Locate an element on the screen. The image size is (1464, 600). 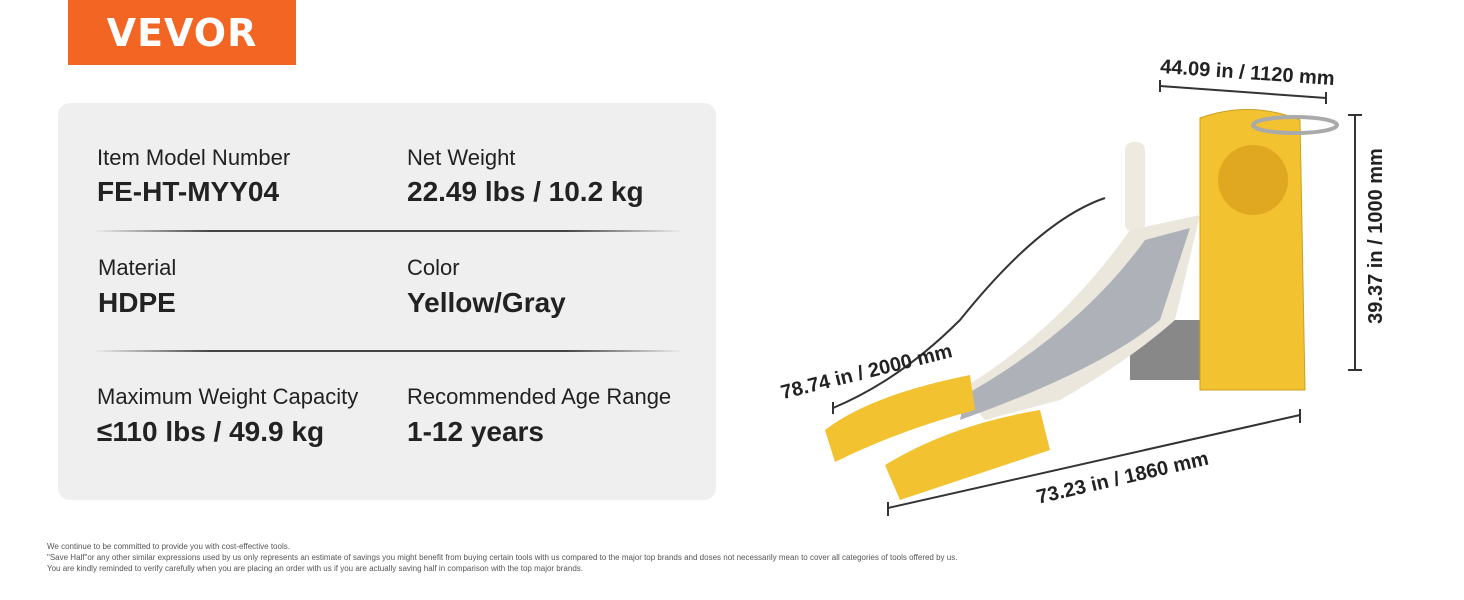
spec-label: Color is located at coordinates (433, 267).